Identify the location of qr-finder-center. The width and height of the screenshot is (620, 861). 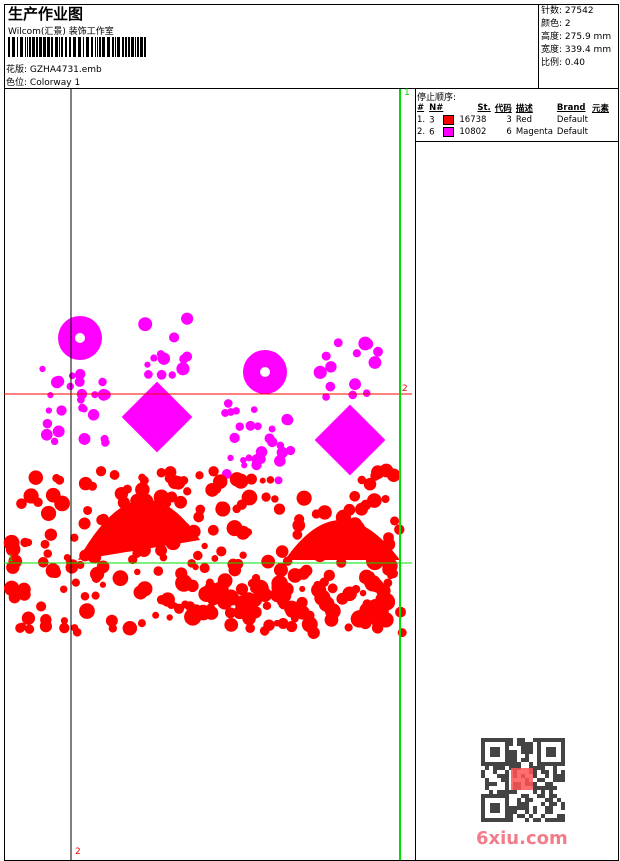
(495, 752).